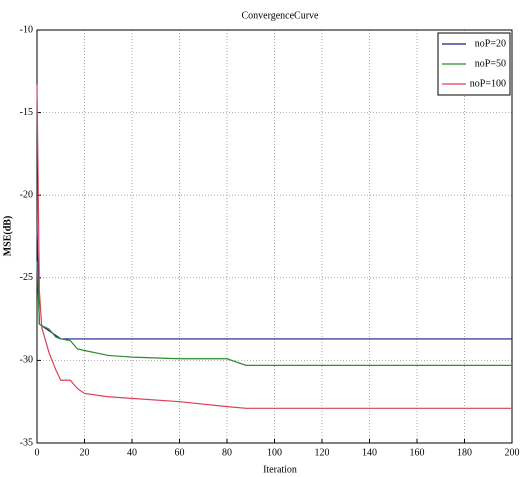  Describe the element at coordinates (274, 452) in the screenshot. I see `x-tick-label: 100` at that location.